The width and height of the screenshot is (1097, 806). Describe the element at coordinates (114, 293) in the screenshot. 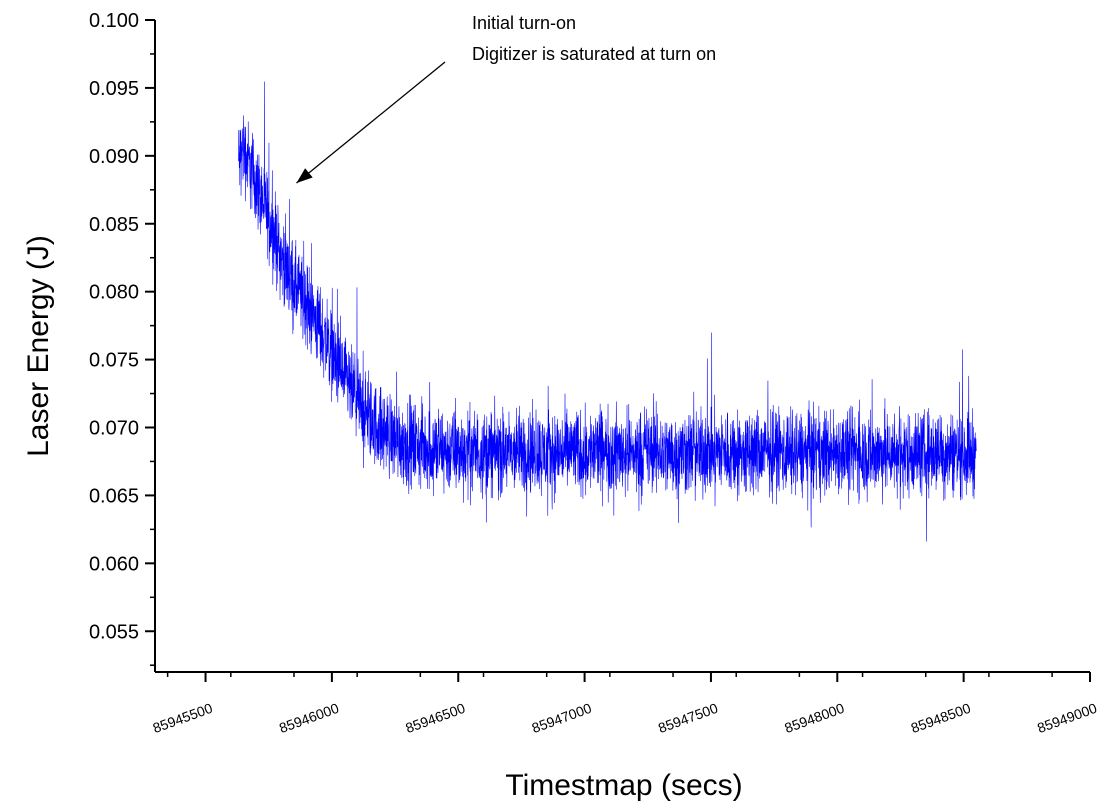

I see `y-tick-label: 0.080` at that location.